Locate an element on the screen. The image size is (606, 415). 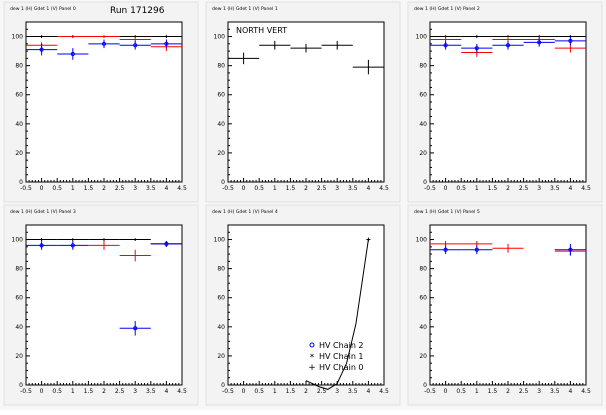
panel-title: dew 1 (H) Gdet 1 (V) Panel 0 is located at coordinates (43, 9).